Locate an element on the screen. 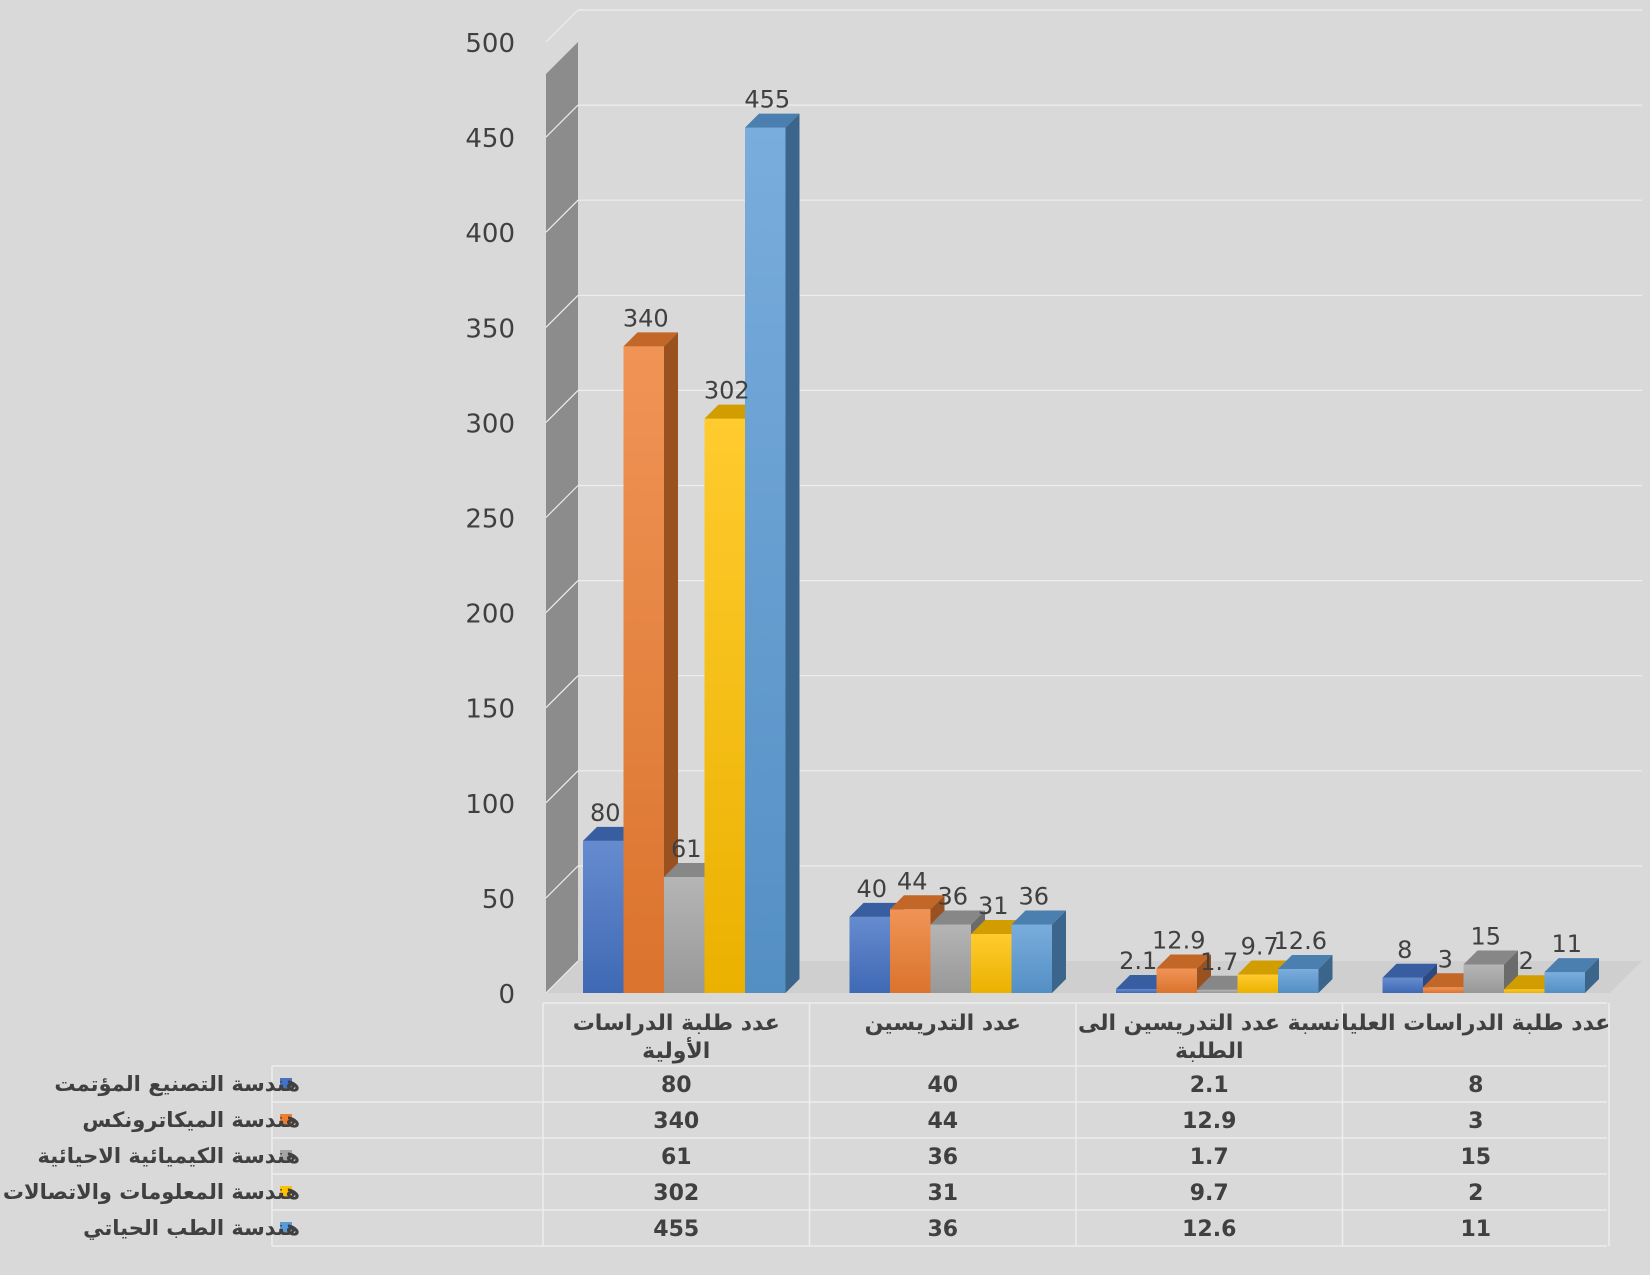  y-tick-label: 150 is located at coordinates (490, 710).